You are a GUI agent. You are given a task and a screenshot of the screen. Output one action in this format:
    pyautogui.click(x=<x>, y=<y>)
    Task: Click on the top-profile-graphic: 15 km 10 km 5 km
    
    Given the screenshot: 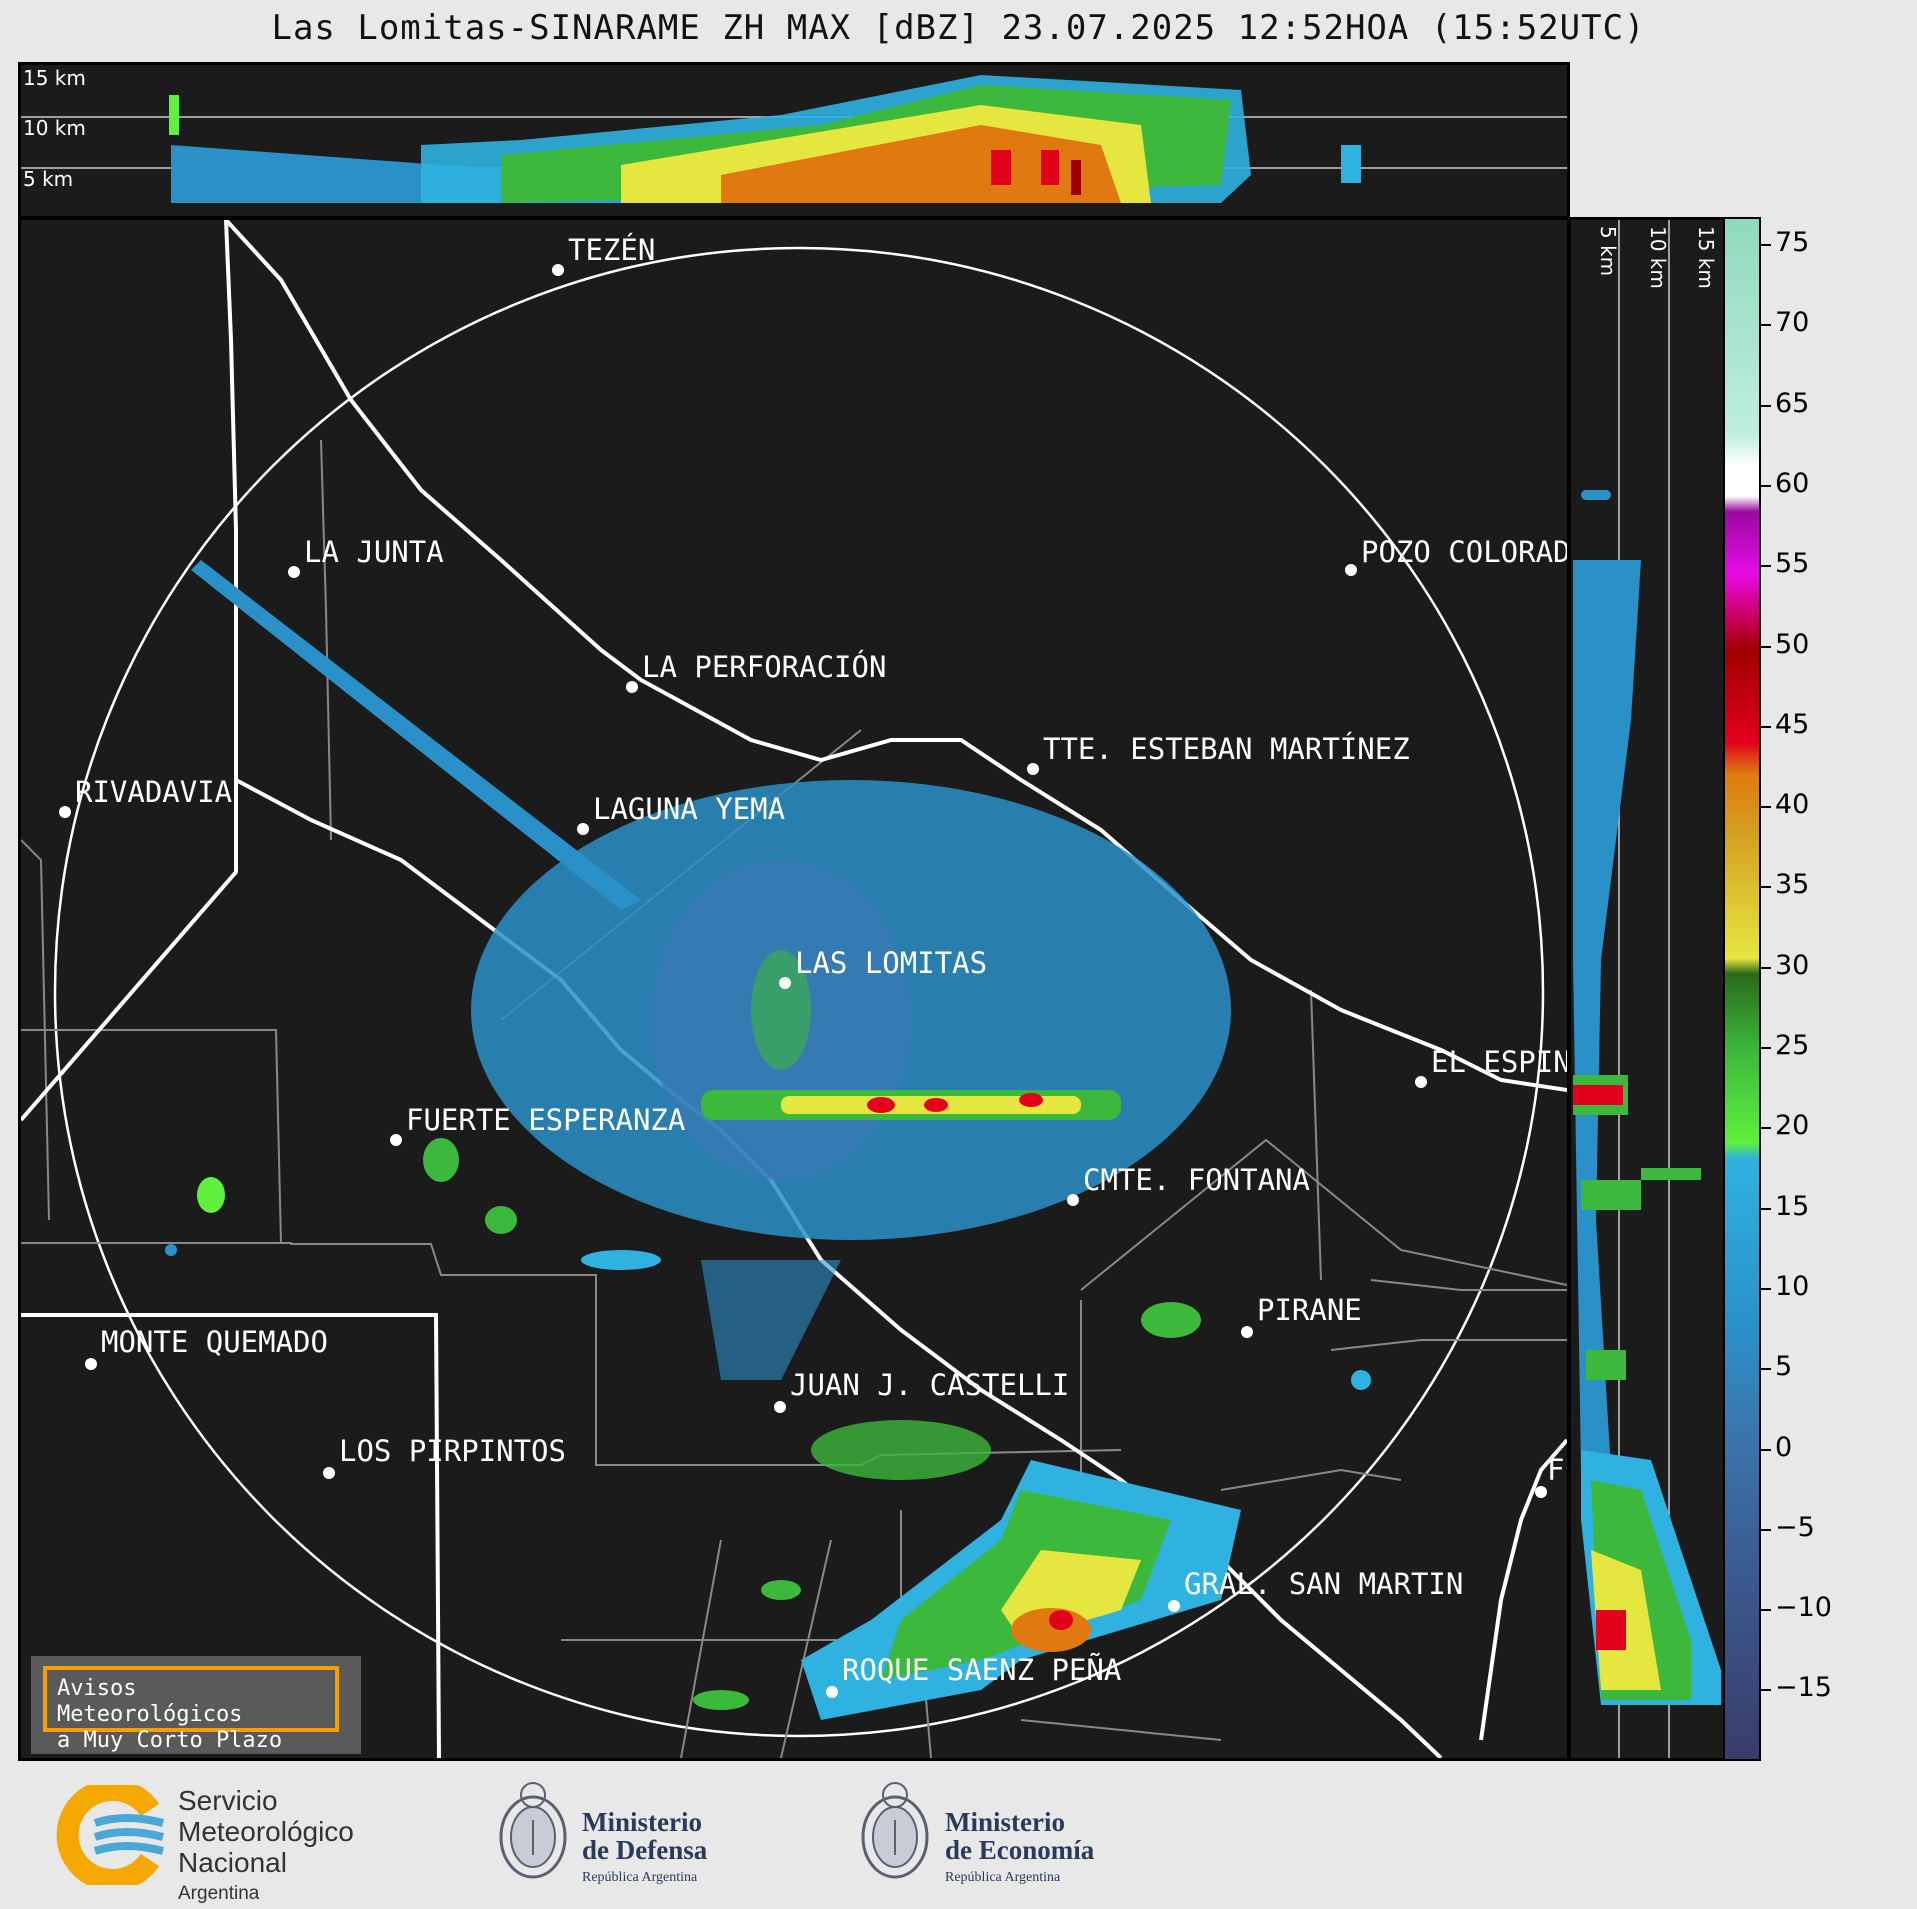 What is the action you would take?
    pyautogui.click(x=794, y=134)
    